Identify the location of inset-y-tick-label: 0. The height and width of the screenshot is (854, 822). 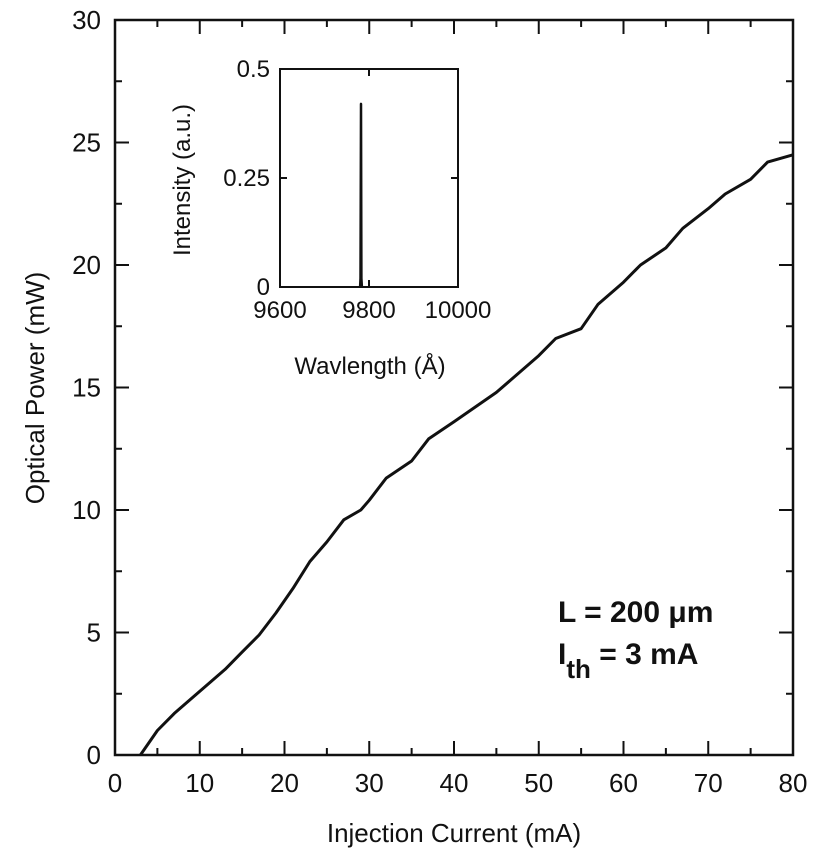
(263, 287).